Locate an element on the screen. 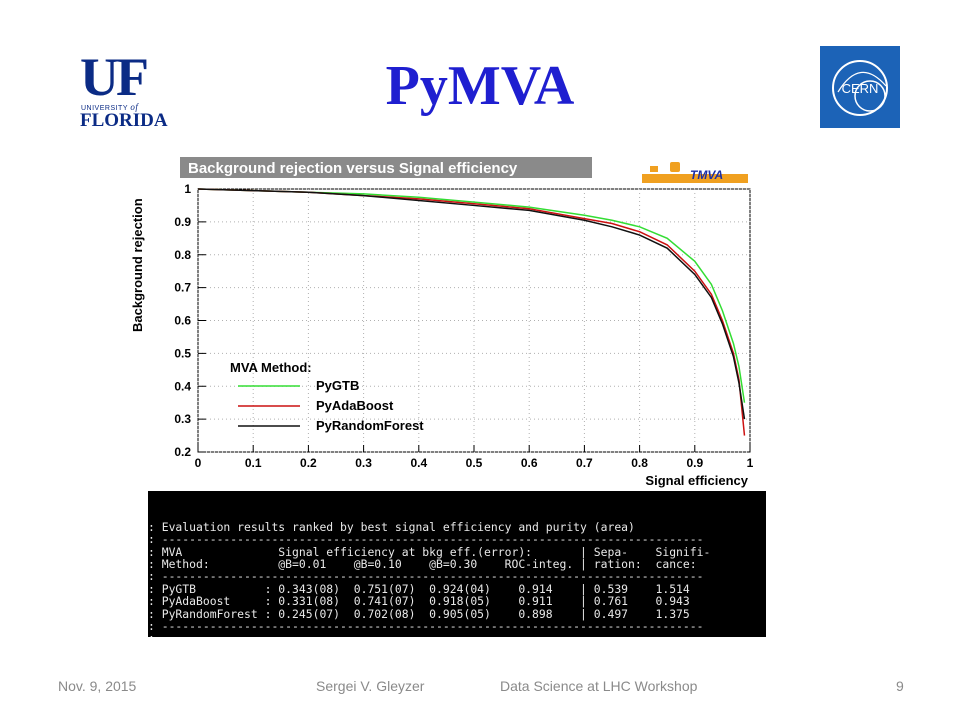 This screenshot has width=960, height=720. legend: MVA Method: PyGTB PyAdaBoost PyRandomForest is located at coordinates (327, 396).